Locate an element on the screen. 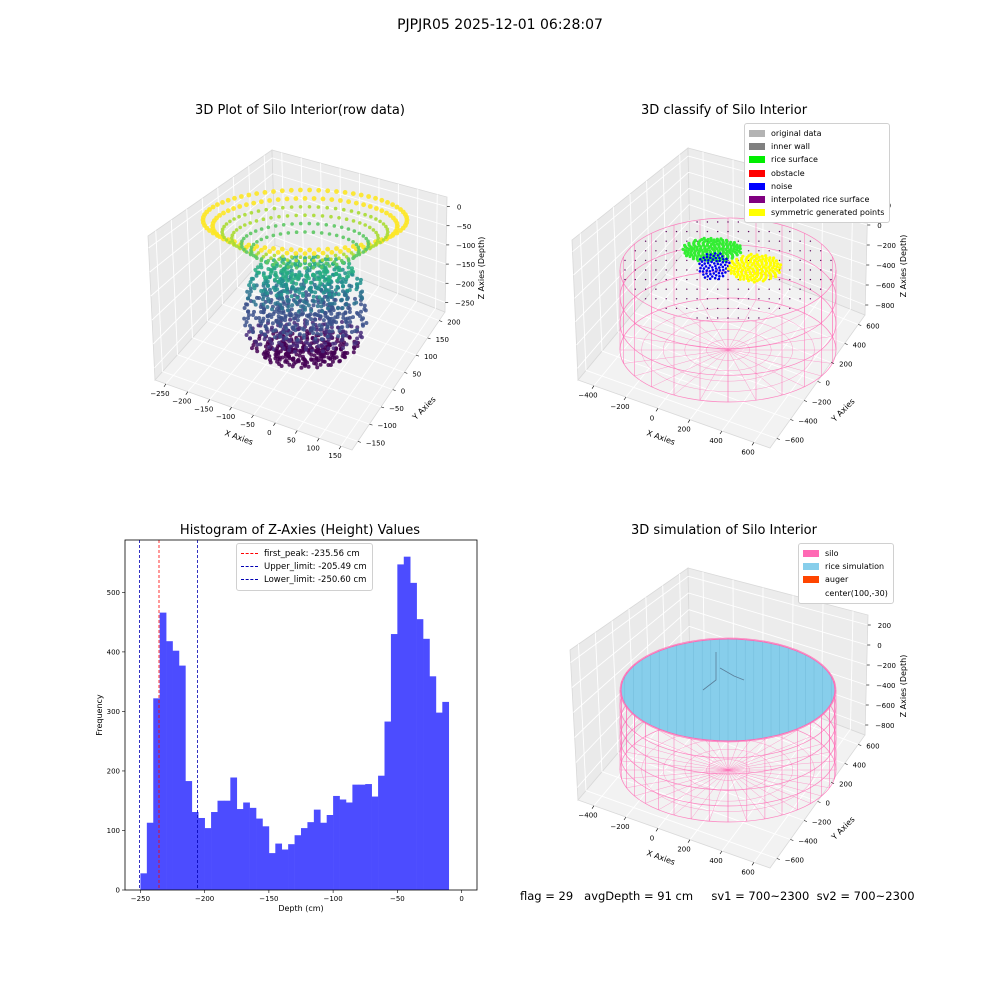  sim-grid-z-left is located at coordinates (630, 640).